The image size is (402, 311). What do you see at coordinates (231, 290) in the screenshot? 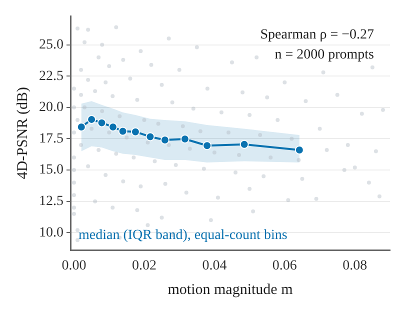
I see `x-axis-title: motion magnitude m` at bounding box center [231, 290].